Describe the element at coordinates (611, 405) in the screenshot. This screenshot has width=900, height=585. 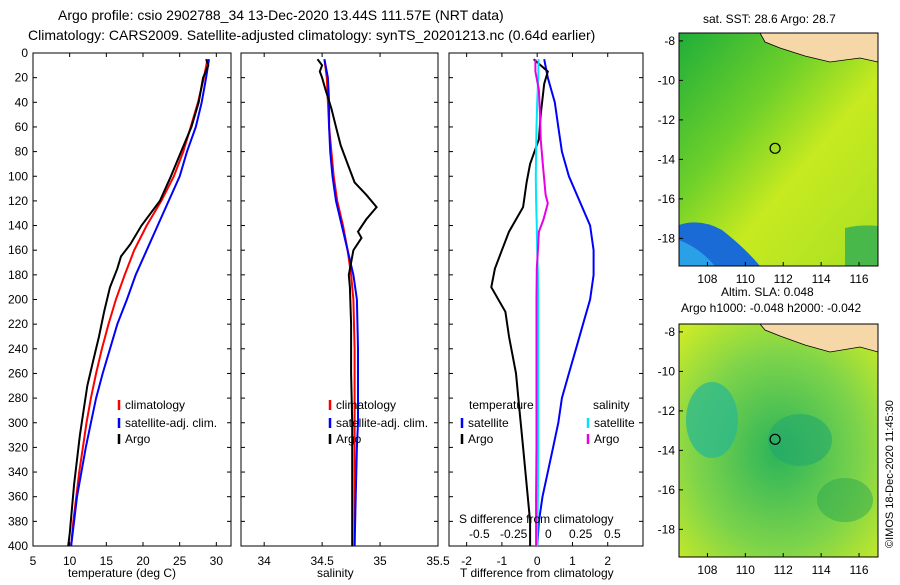
I see `legend-title-salinity: salinity` at that location.